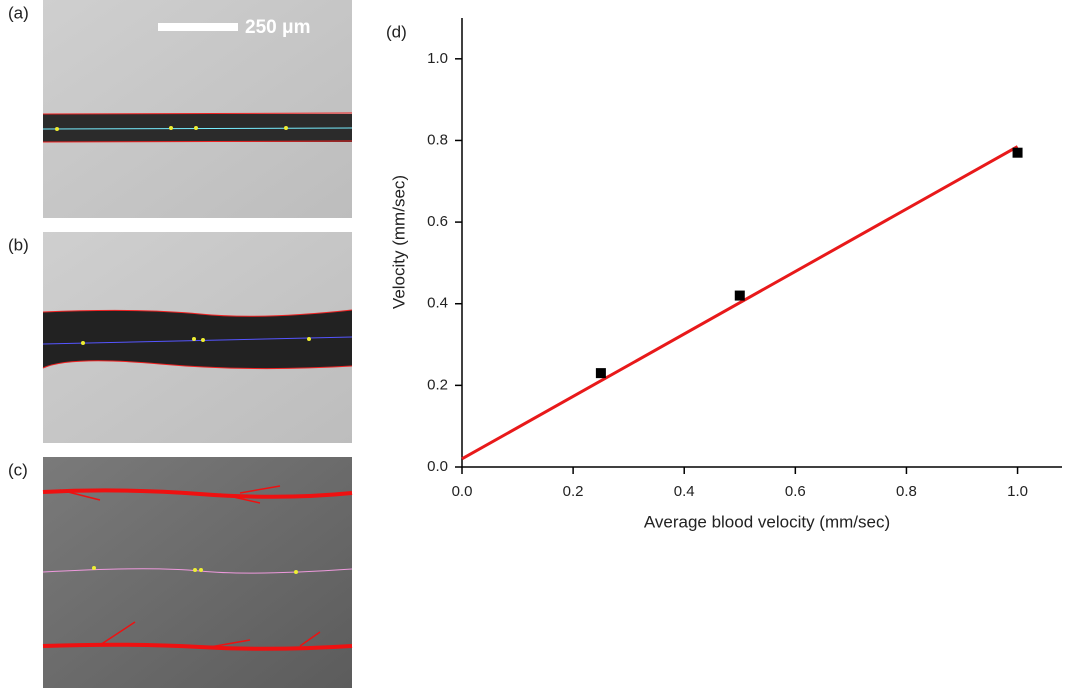 The width and height of the screenshot is (1068, 692). Describe the element at coordinates (437, 139) in the screenshot. I see `y-tick-label: 0.8` at that location.